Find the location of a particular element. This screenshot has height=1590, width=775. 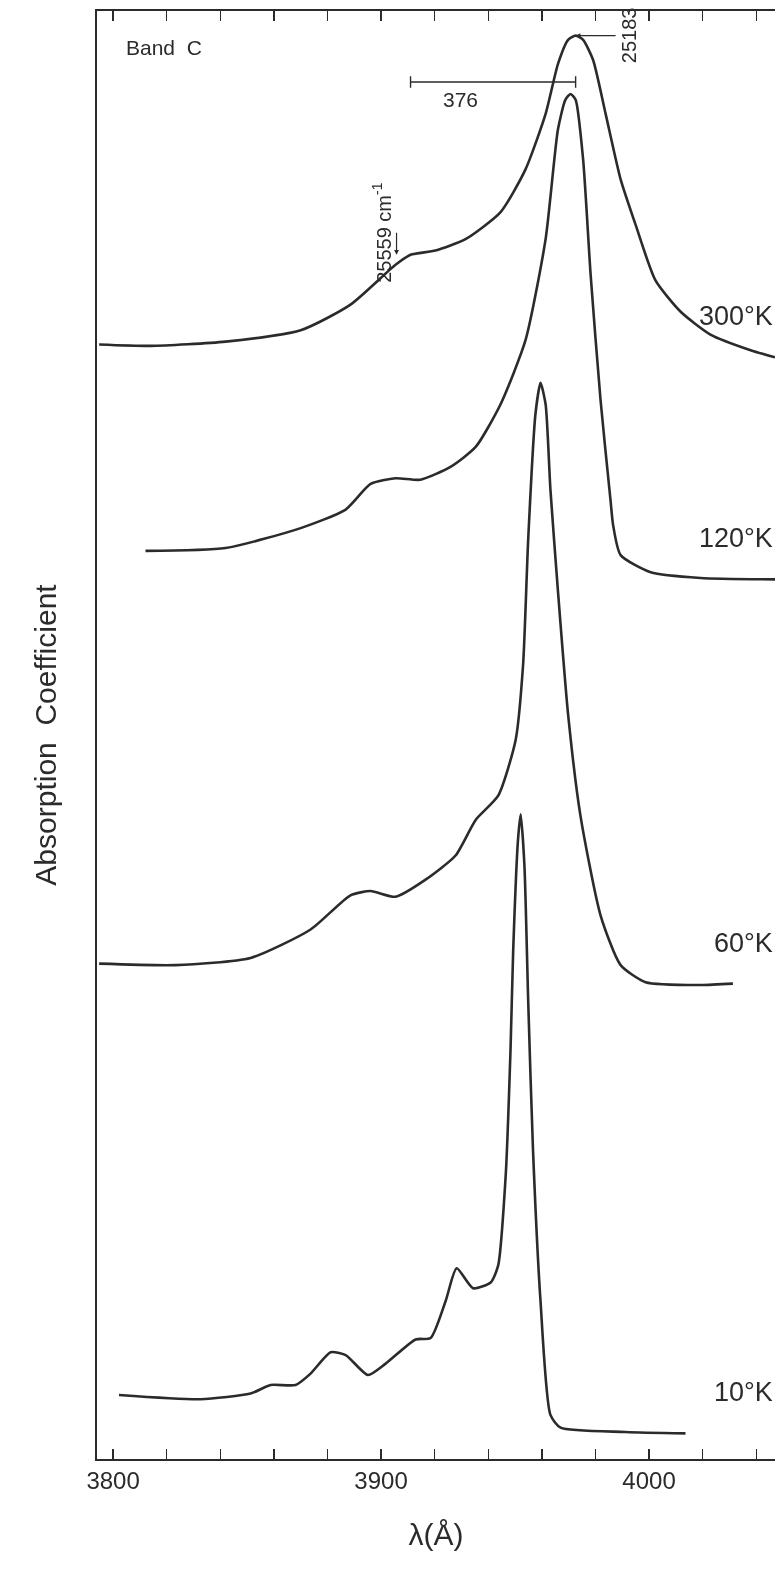

annotation: Band C is located at coordinates (164, 47).